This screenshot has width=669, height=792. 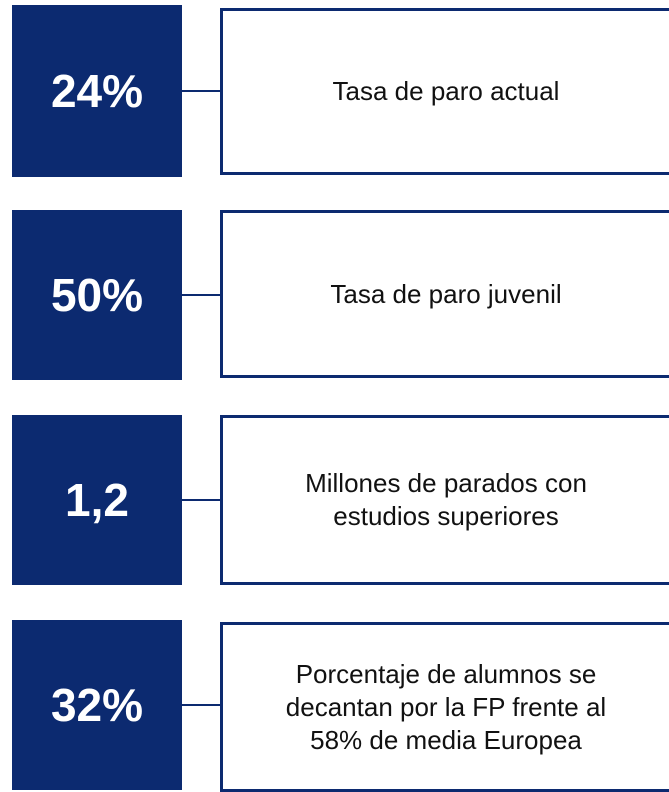 What do you see at coordinates (97, 91) in the screenshot?
I see `value-tile: 24%` at bounding box center [97, 91].